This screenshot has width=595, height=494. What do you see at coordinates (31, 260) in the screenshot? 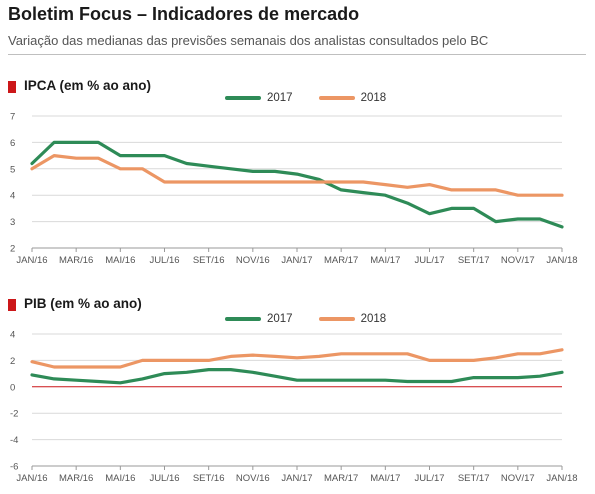
I see `ipca-x-tick-label: JAN/16` at bounding box center [31, 260].